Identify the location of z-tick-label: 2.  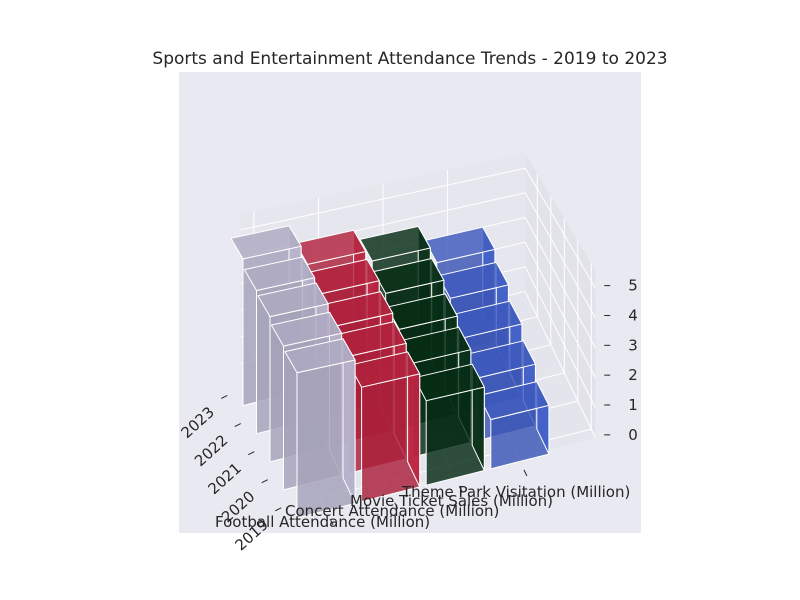
(633, 375).